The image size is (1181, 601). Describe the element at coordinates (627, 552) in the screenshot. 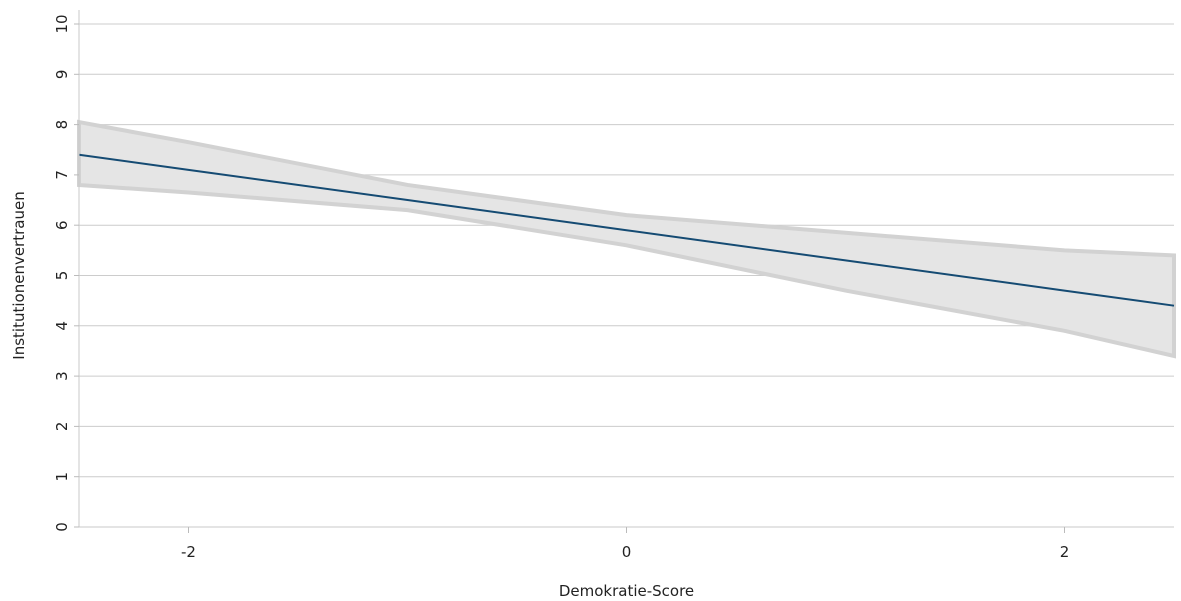

I see `x-tick-label-0: 0` at that location.